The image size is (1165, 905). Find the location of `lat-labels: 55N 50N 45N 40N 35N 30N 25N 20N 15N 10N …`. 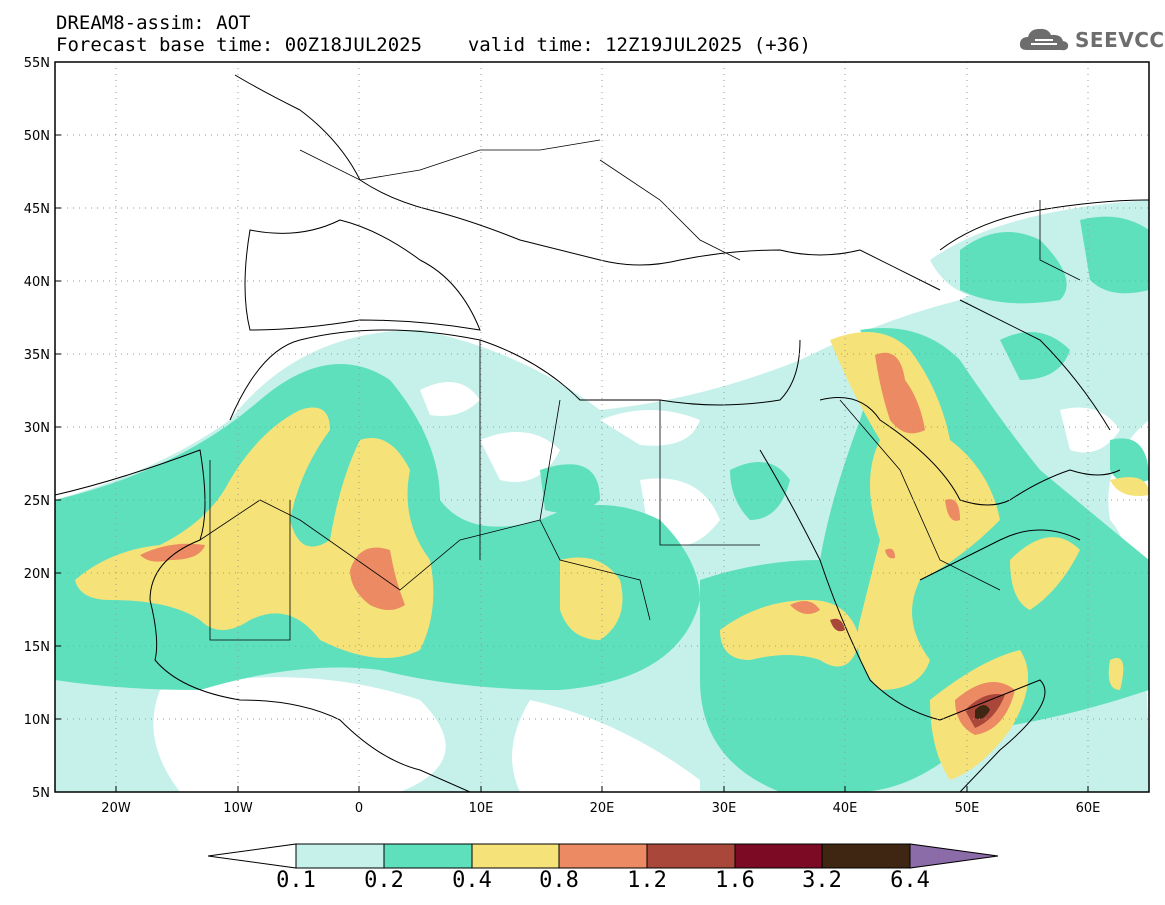

lat-labels: 55N 50N 45N 40N 35N 30N 25N 20N 15N 10N … is located at coordinates (37, 428).